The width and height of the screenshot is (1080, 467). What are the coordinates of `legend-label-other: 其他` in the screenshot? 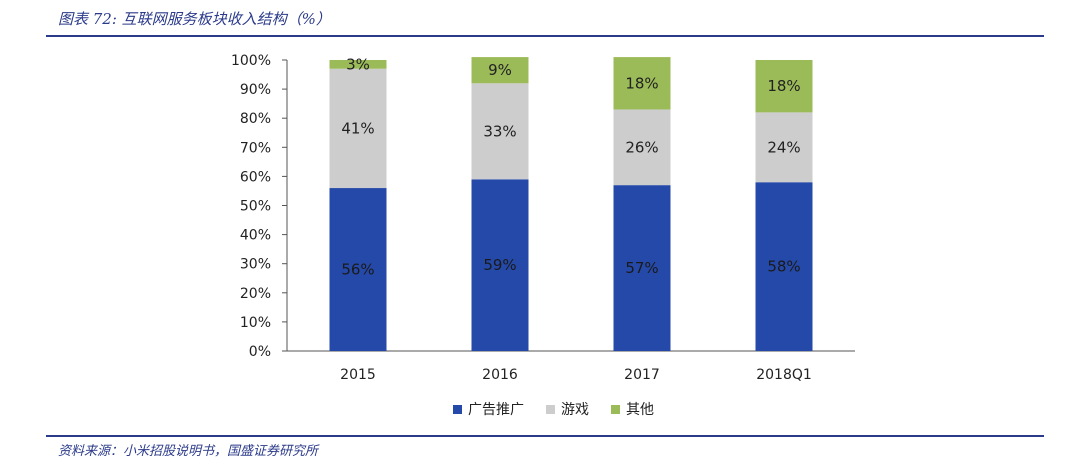 It's located at (640, 410).